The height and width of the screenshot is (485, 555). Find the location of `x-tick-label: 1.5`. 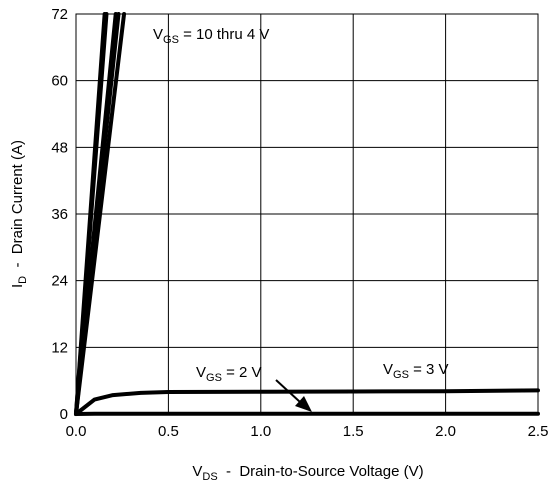

x-tick-label: 1.5 is located at coordinates (353, 431).